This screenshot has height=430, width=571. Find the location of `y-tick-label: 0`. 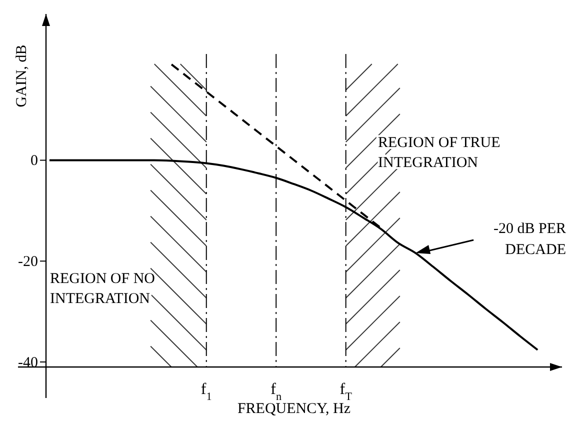

y-tick-label: 0 is located at coordinates (34, 161).